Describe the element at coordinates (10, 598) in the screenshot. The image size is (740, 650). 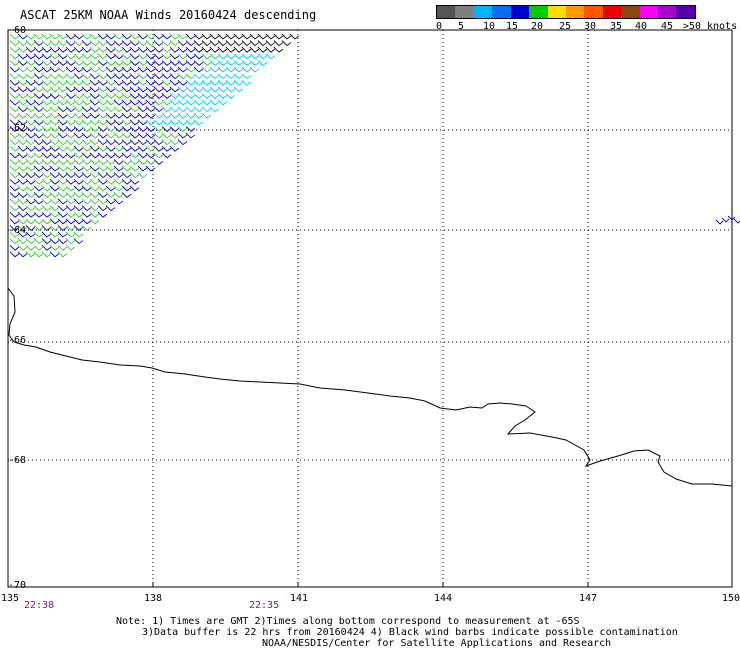
I see `lon-label-135: 135` at that location.